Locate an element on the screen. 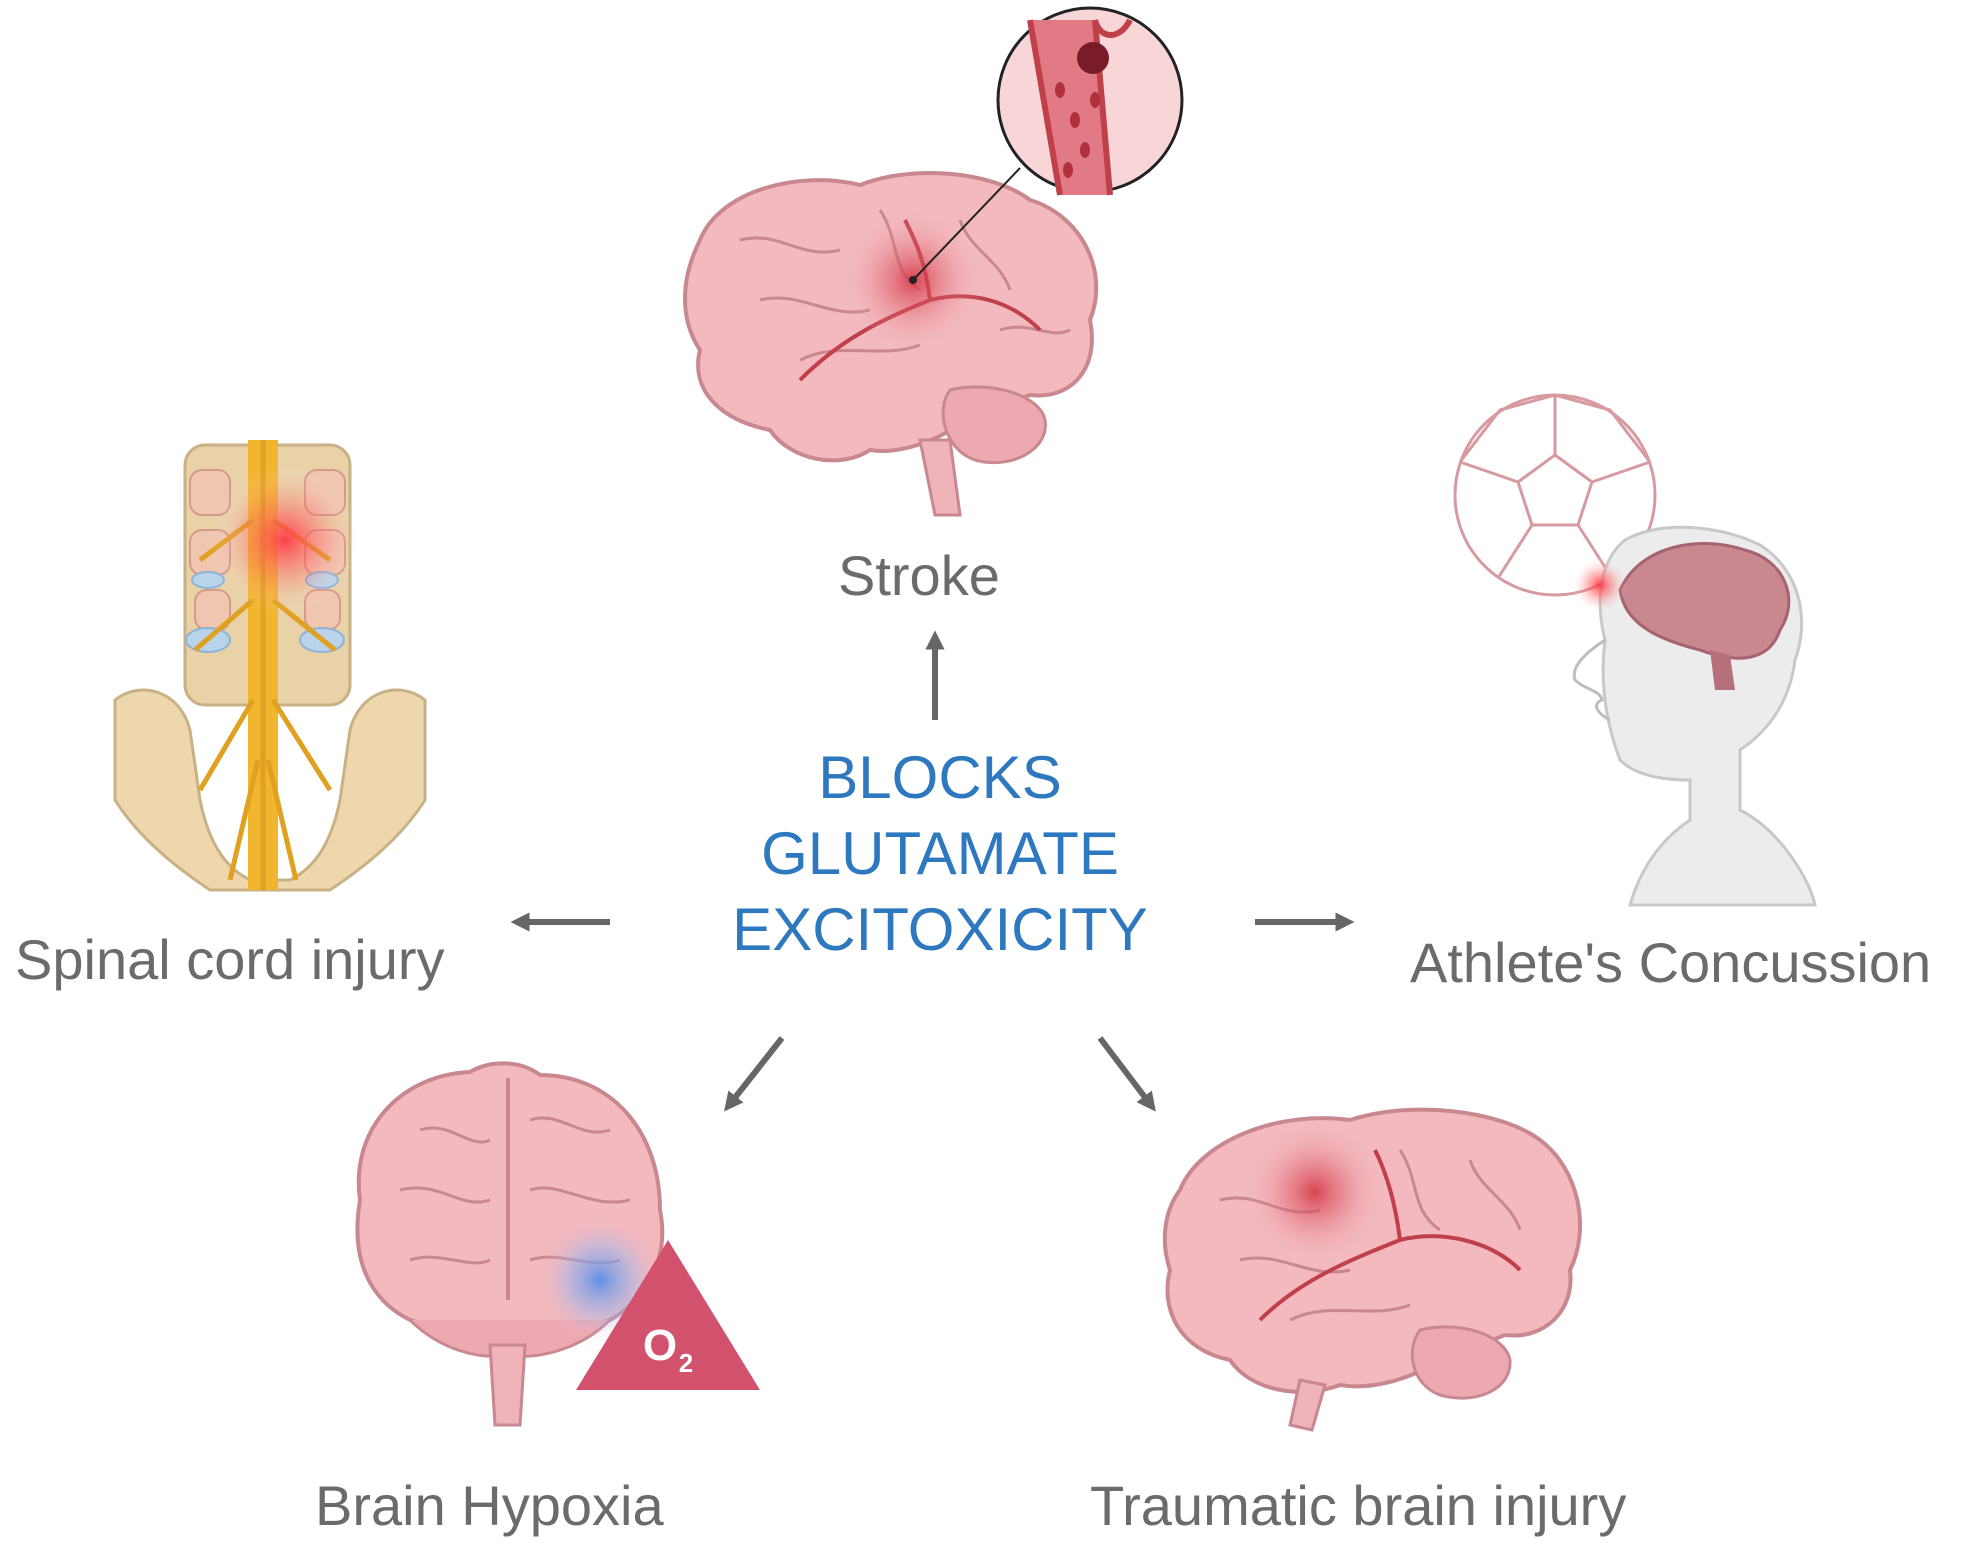  soccer-ball-icon is located at coordinates (1555, 495).